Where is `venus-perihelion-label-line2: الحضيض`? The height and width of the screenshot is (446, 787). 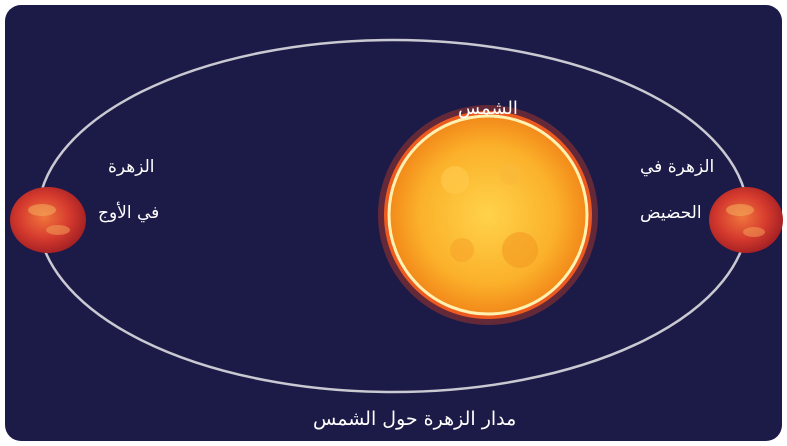
venus-perihelion-label-line2: الحضيض is located at coordinates (671, 213).